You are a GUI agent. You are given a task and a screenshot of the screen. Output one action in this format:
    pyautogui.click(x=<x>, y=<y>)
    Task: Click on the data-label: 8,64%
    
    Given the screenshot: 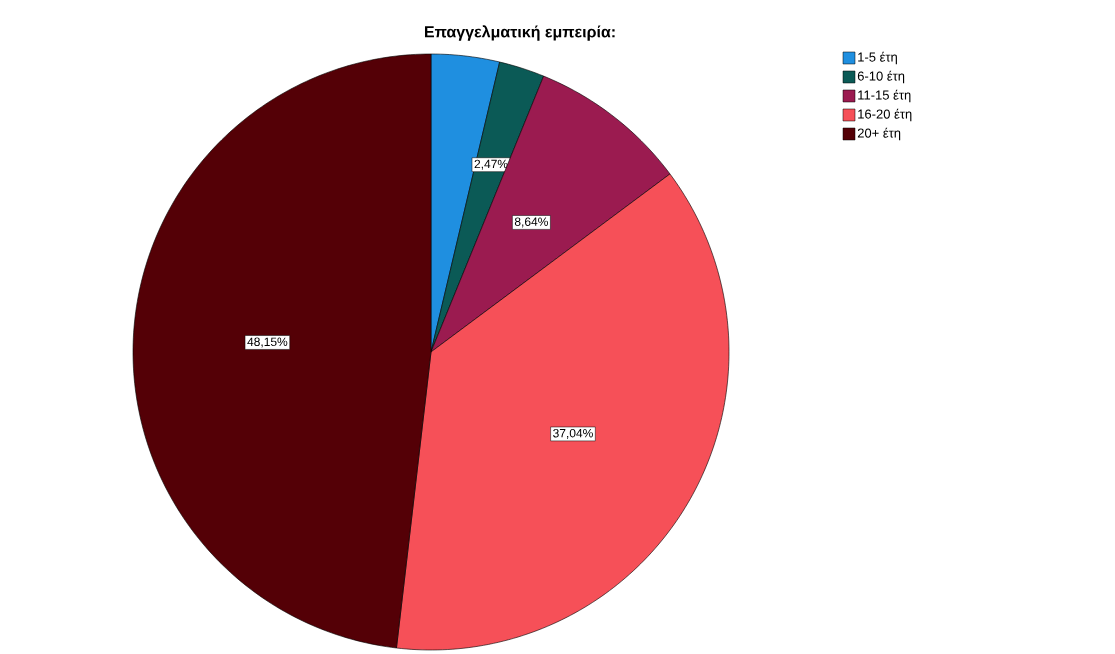 What is the action you would take?
    pyautogui.click(x=531, y=222)
    